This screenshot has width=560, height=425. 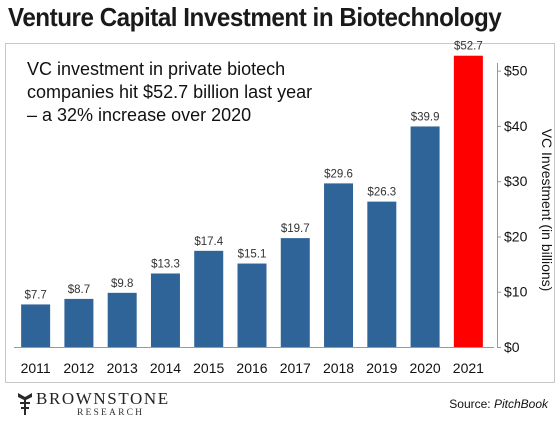 What do you see at coordinates (111, 413) in the screenshot?
I see `logo-subtitle: RESEARCH` at bounding box center [111, 413].